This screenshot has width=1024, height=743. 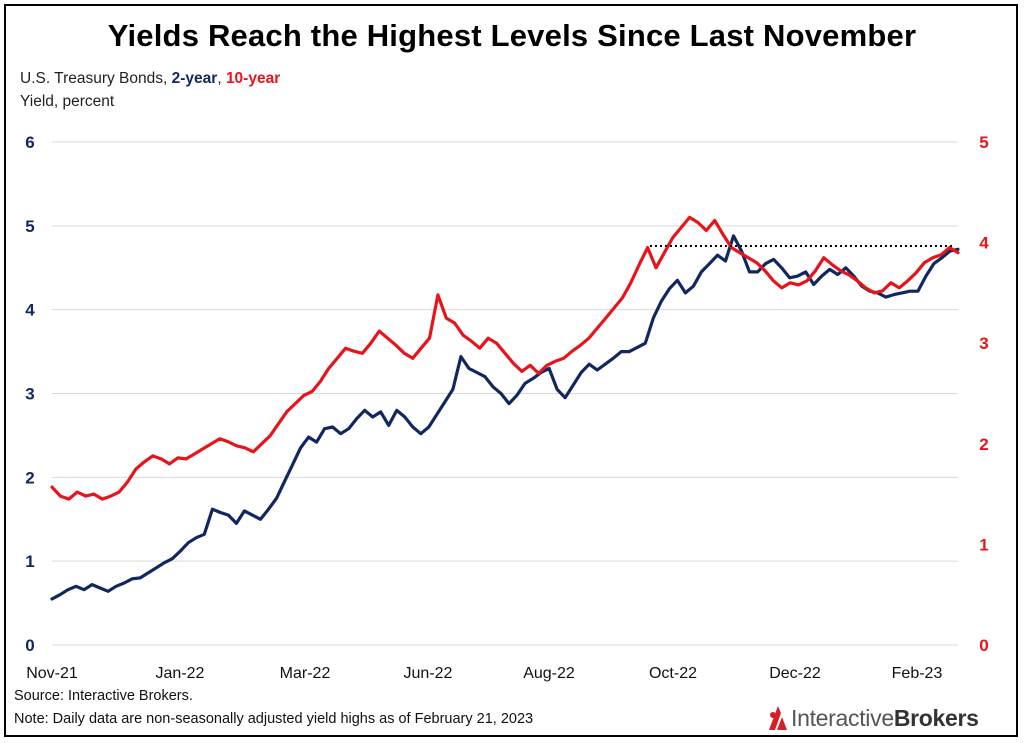 What do you see at coordinates (103, 696) in the screenshot?
I see `source-note: Source: Interactive Brokers.` at bounding box center [103, 696].